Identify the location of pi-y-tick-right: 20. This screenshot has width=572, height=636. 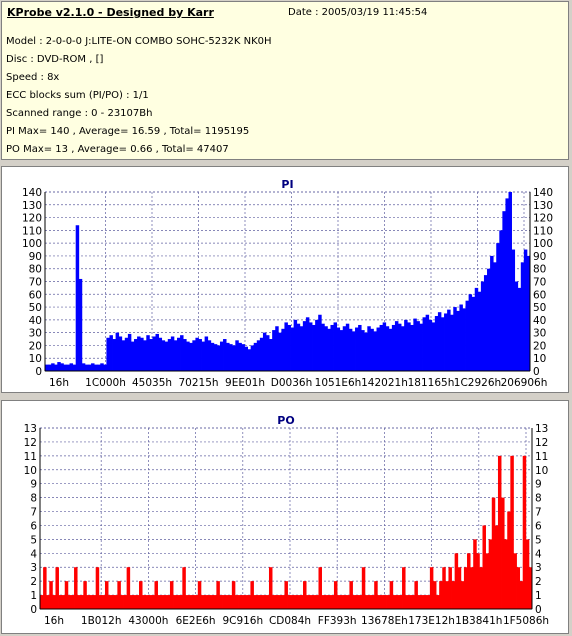
(539, 346).